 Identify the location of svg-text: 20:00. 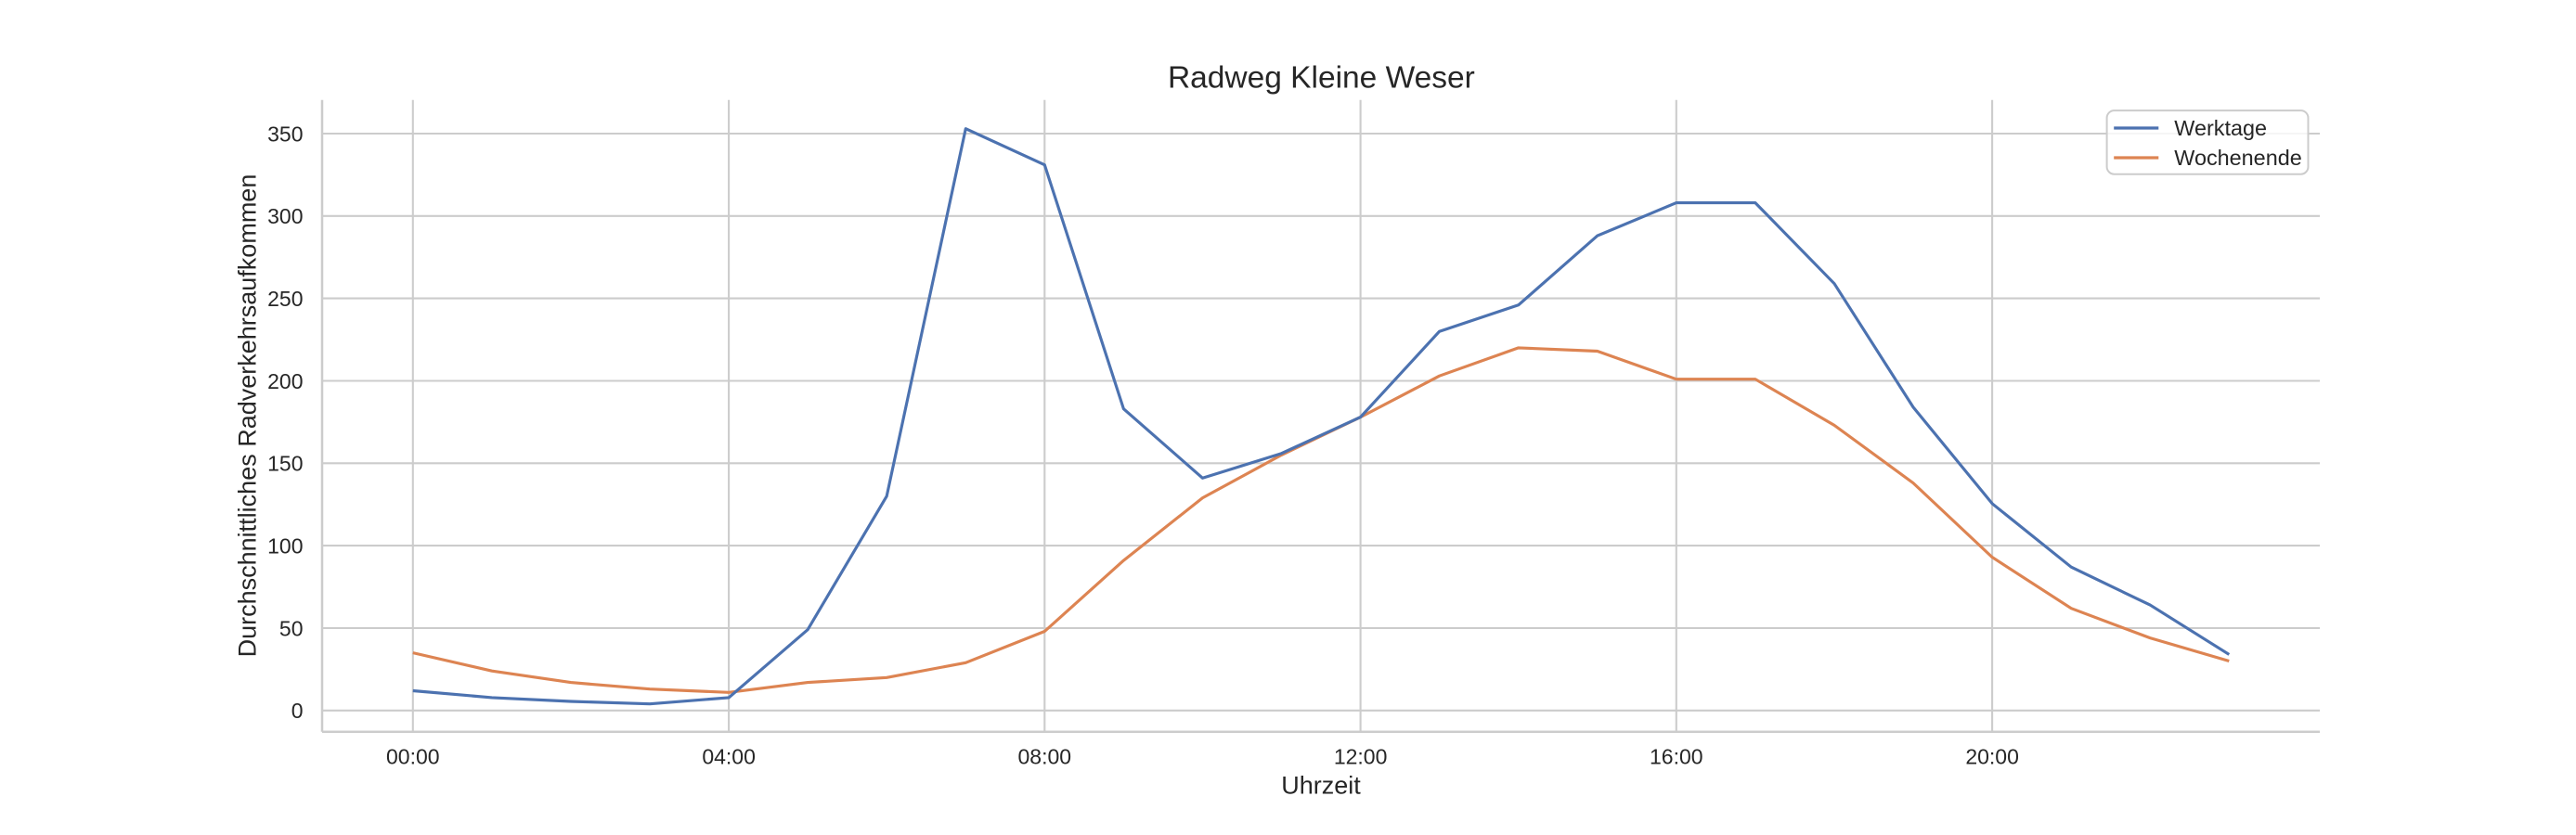
(1992, 757).